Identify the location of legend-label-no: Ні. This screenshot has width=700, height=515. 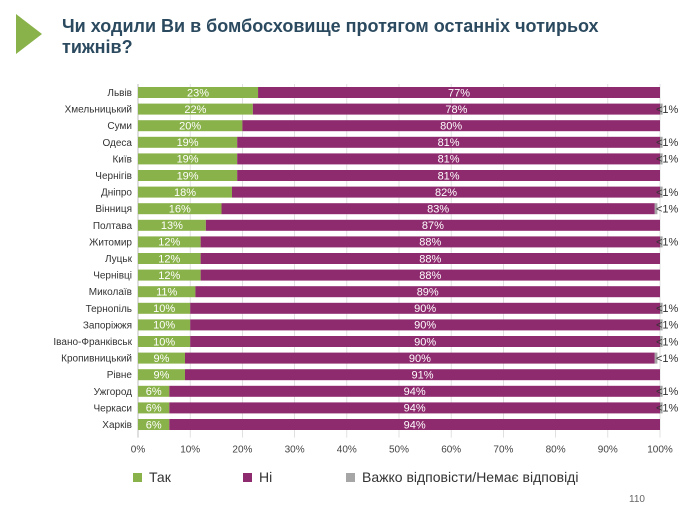
(266, 477).